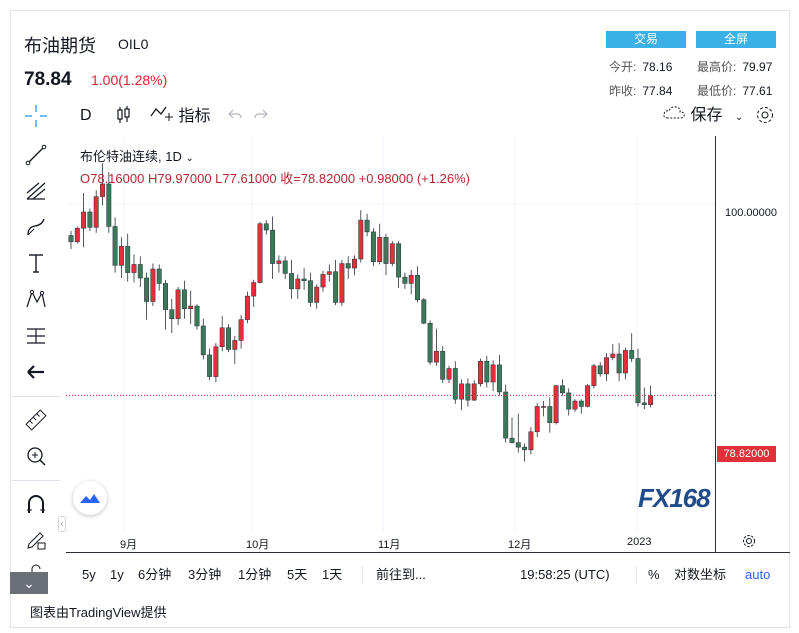  What do you see at coordinates (234, 116) in the screenshot?
I see `undo-icon` at bounding box center [234, 116].